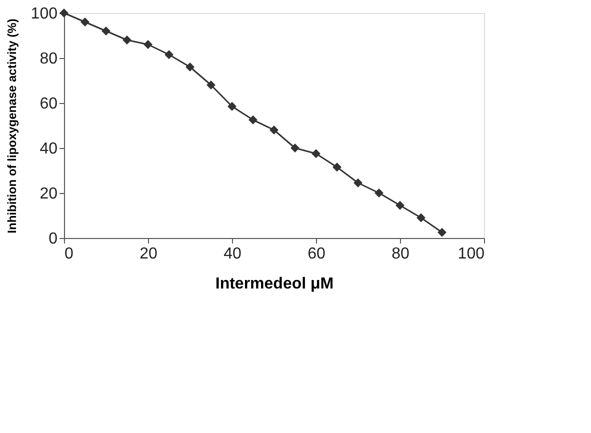  What do you see at coordinates (49, 194) in the screenshot?
I see `y-tick-label: 20` at bounding box center [49, 194].